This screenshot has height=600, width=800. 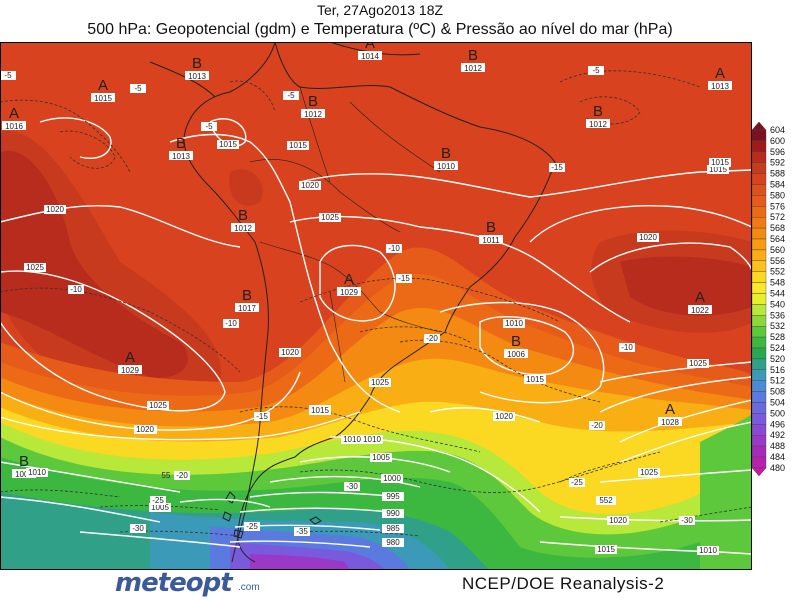 I want to click on colorbar-bottom-arrow, so click(x=759, y=472).